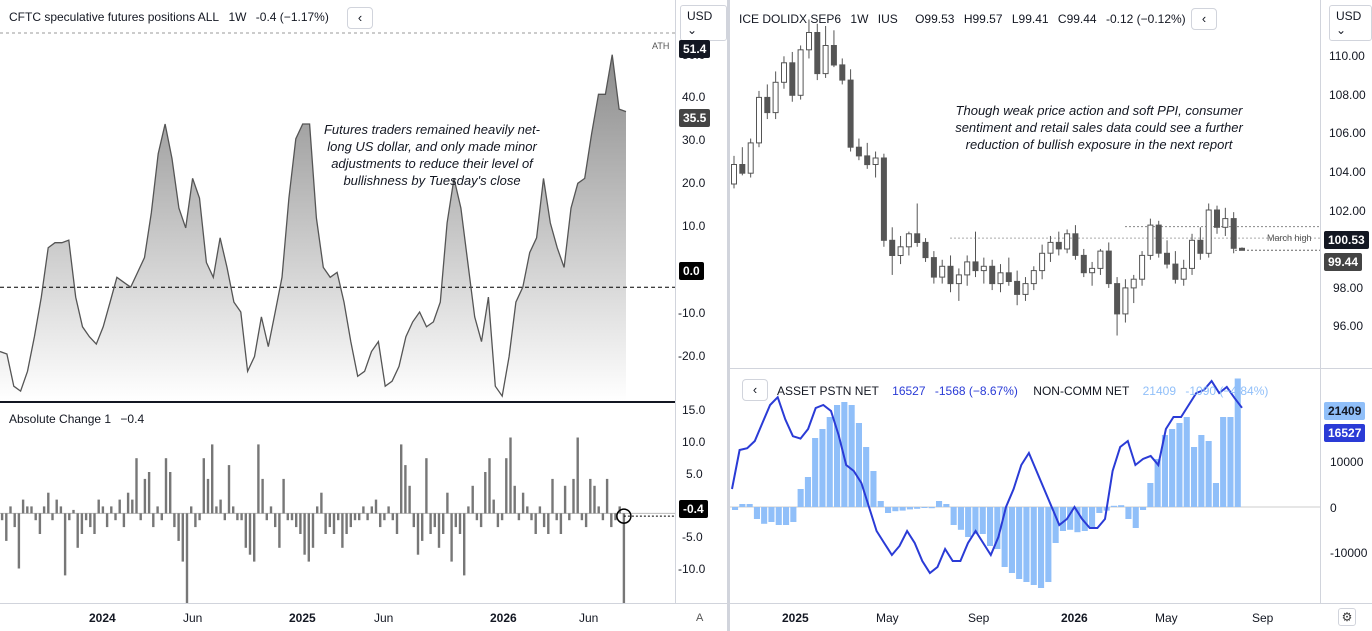 The width and height of the screenshot is (1372, 631). I want to click on dxy-ytick: 96.00, so click(1348, 326).